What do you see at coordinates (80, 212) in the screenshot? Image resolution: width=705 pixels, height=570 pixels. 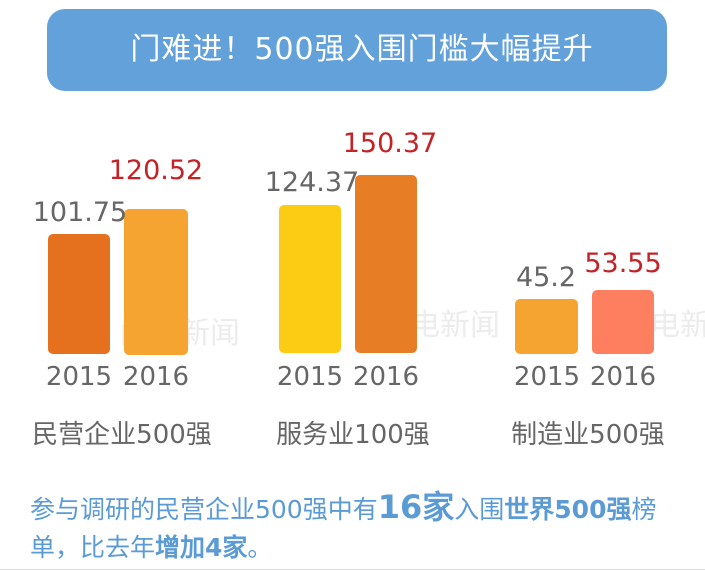 I see `value-label-2015: 101.75` at bounding box center [80, 212].